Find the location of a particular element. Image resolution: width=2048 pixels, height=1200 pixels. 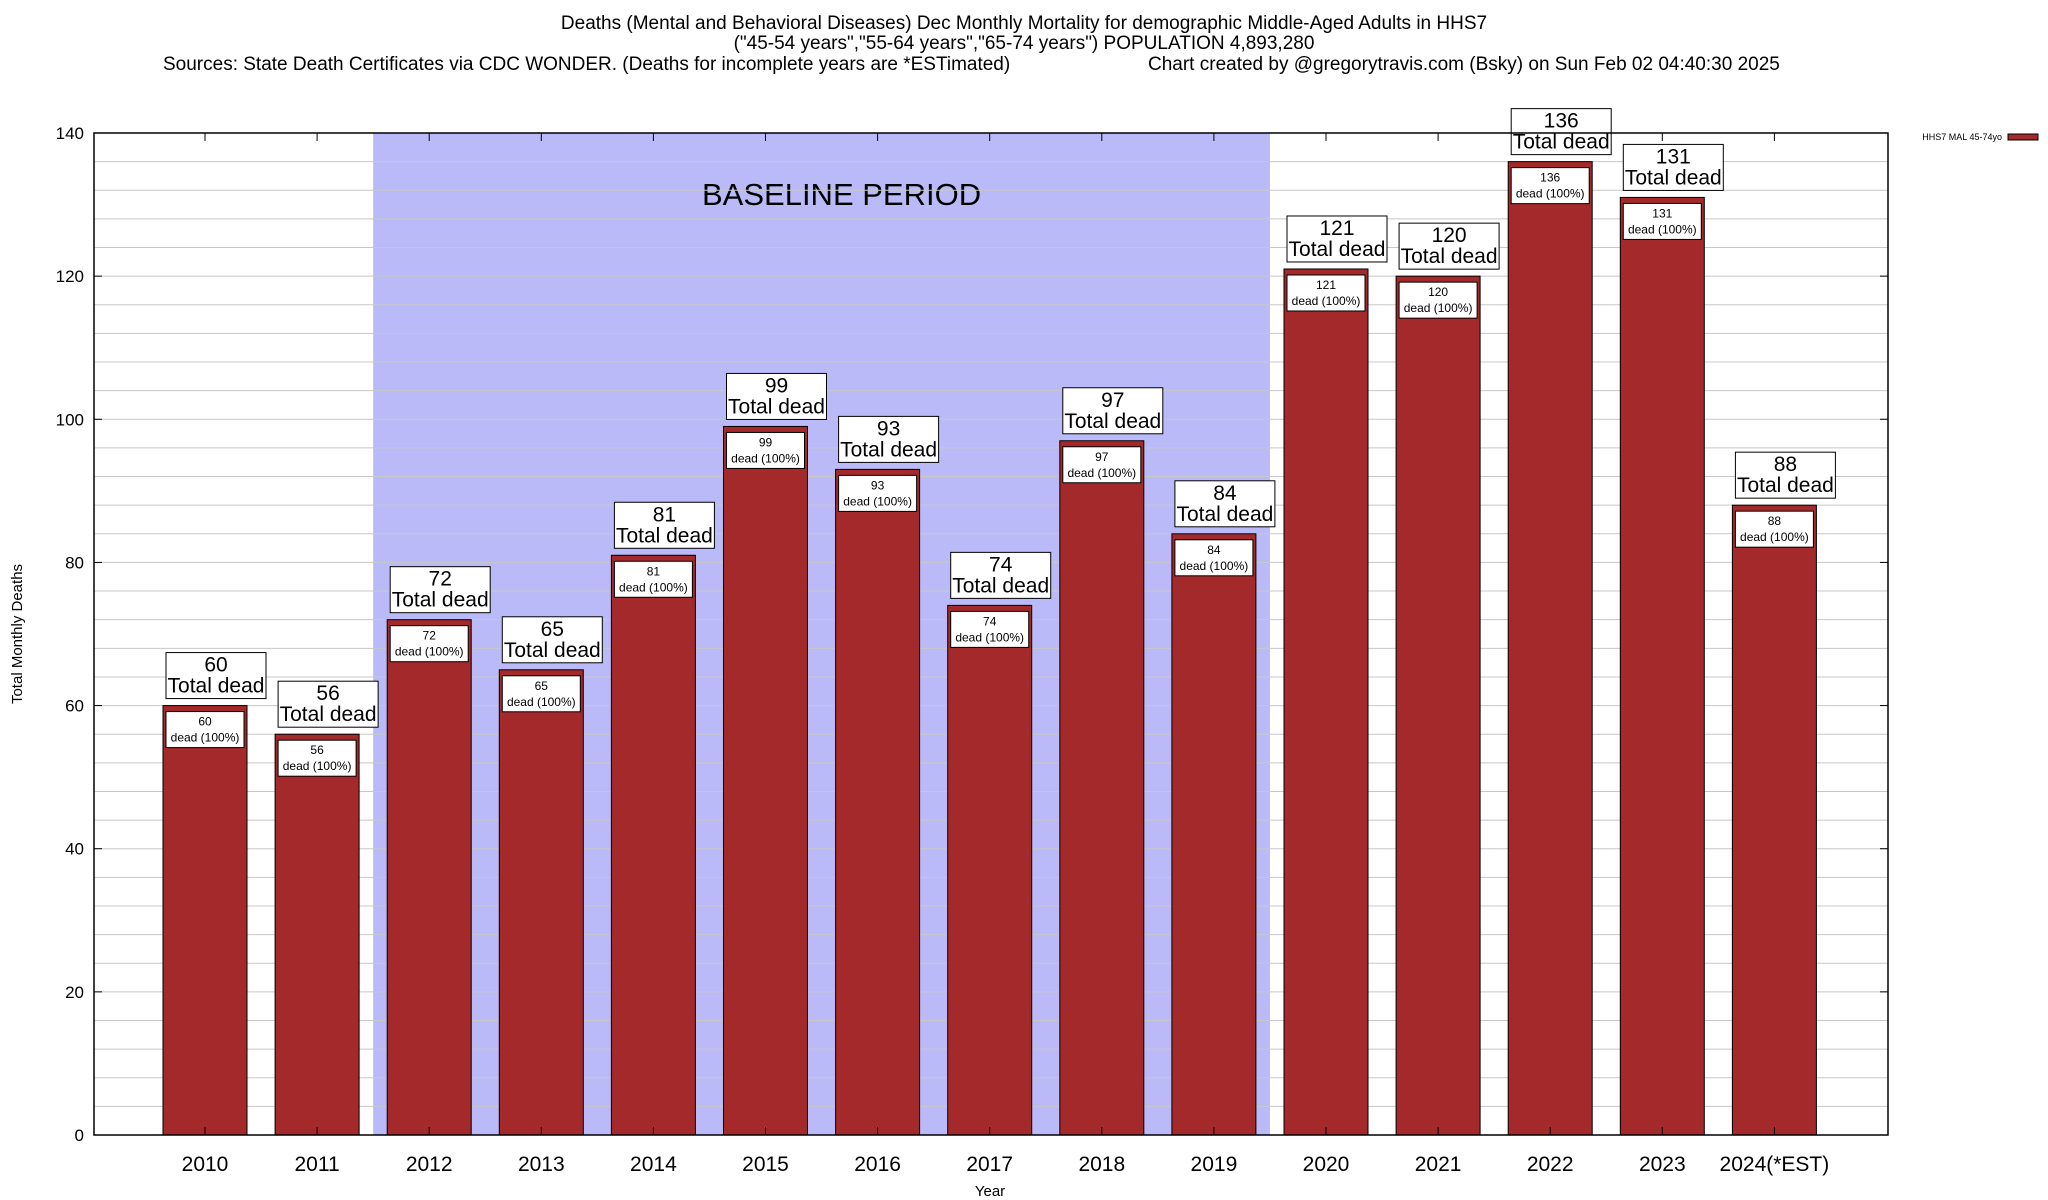

bar-value-label: 131 is located at coordinates (1673, 156).